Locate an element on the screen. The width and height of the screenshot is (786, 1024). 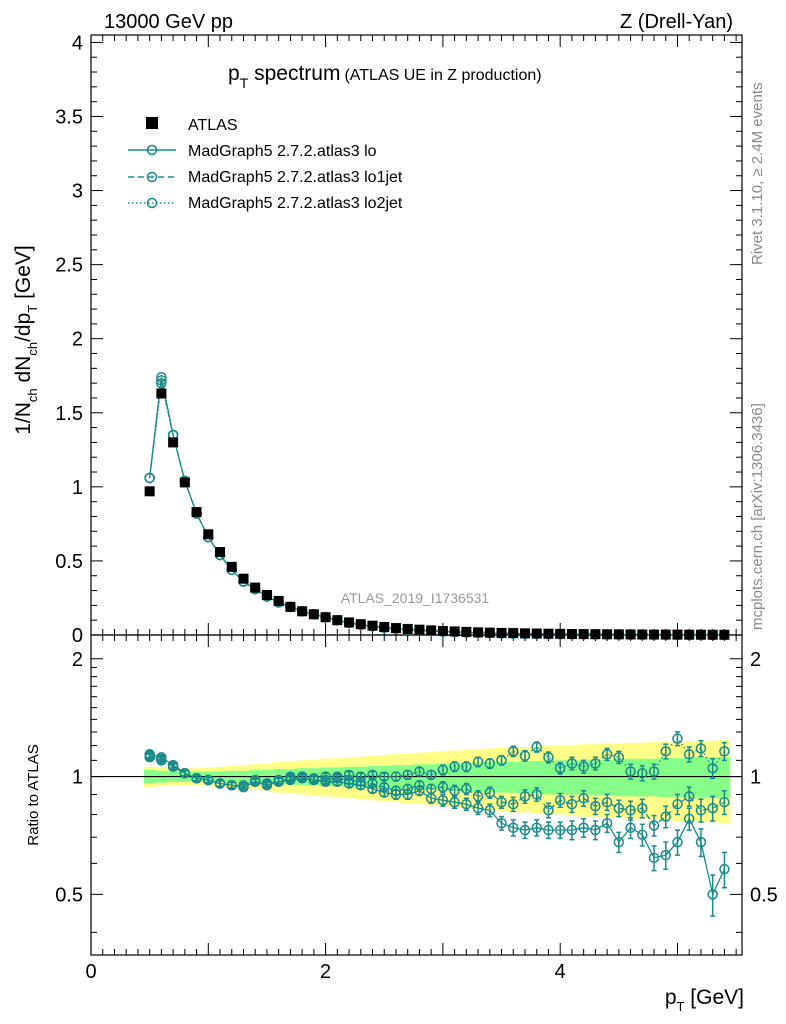
ratio-ytick-label: 2 is located at coordinates (77, 660).